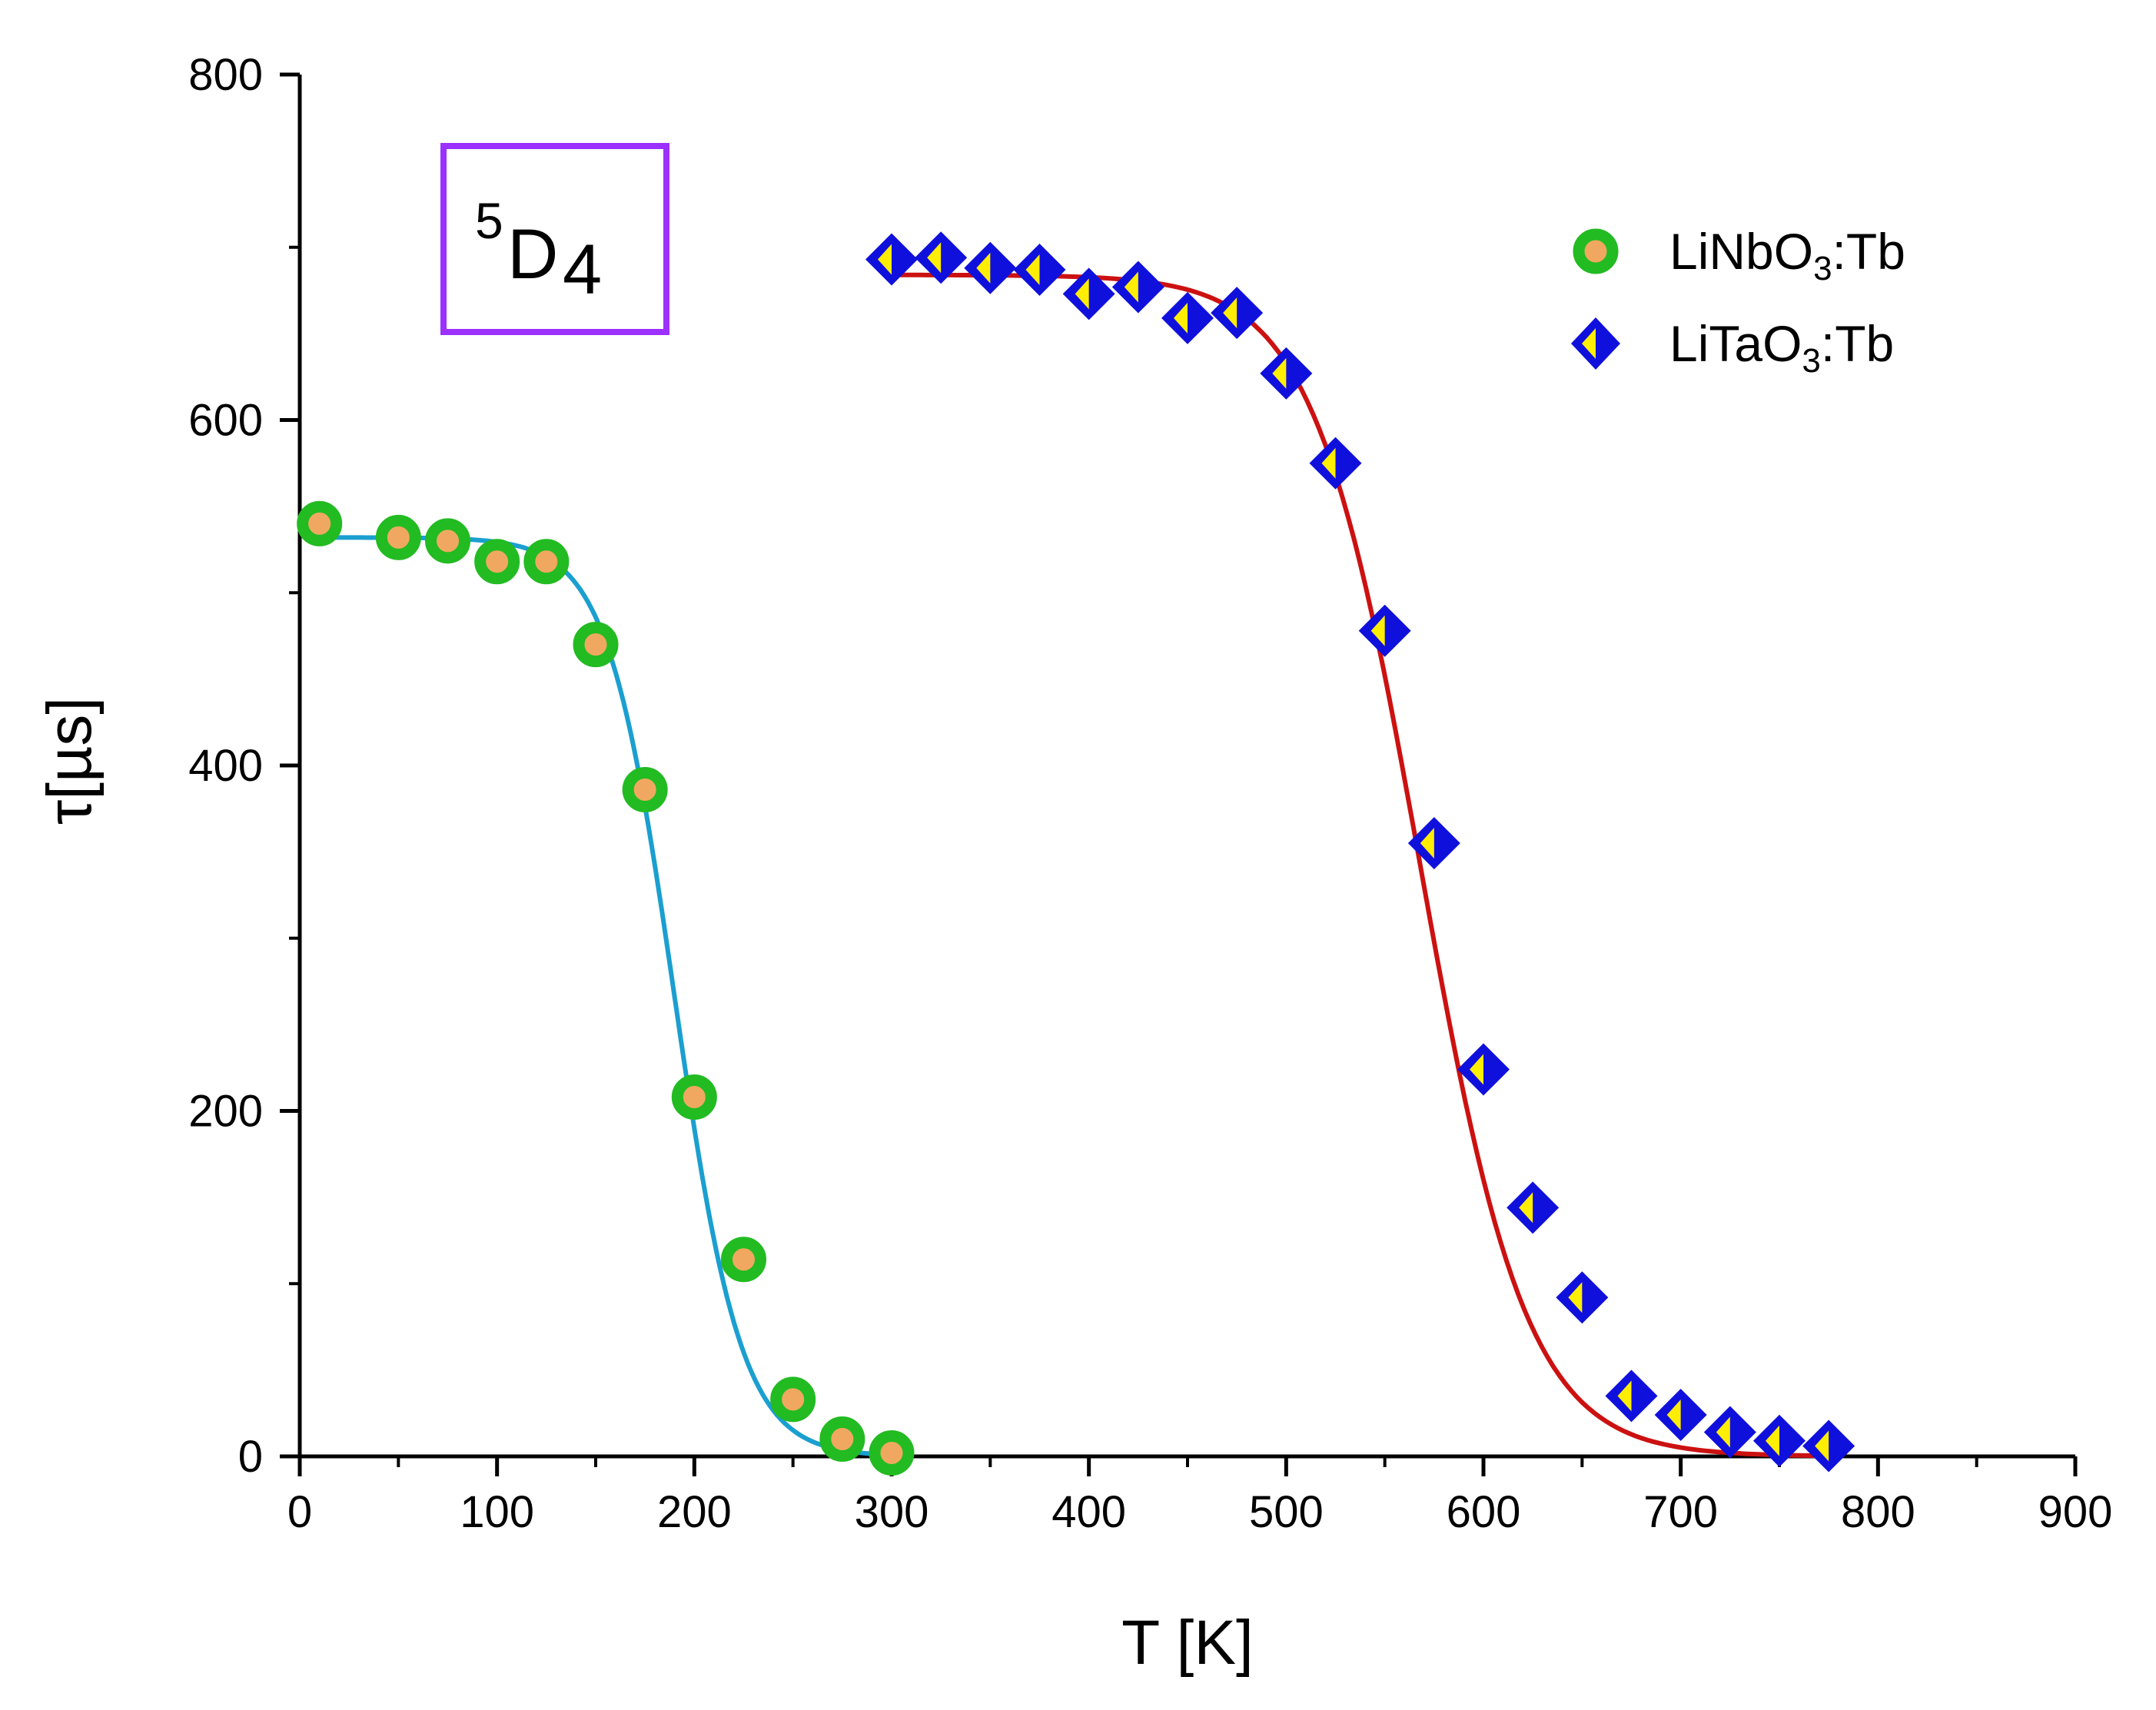  I want to click on legend-label-litao3: LiTaO3:Tb, so click(1781, 347).